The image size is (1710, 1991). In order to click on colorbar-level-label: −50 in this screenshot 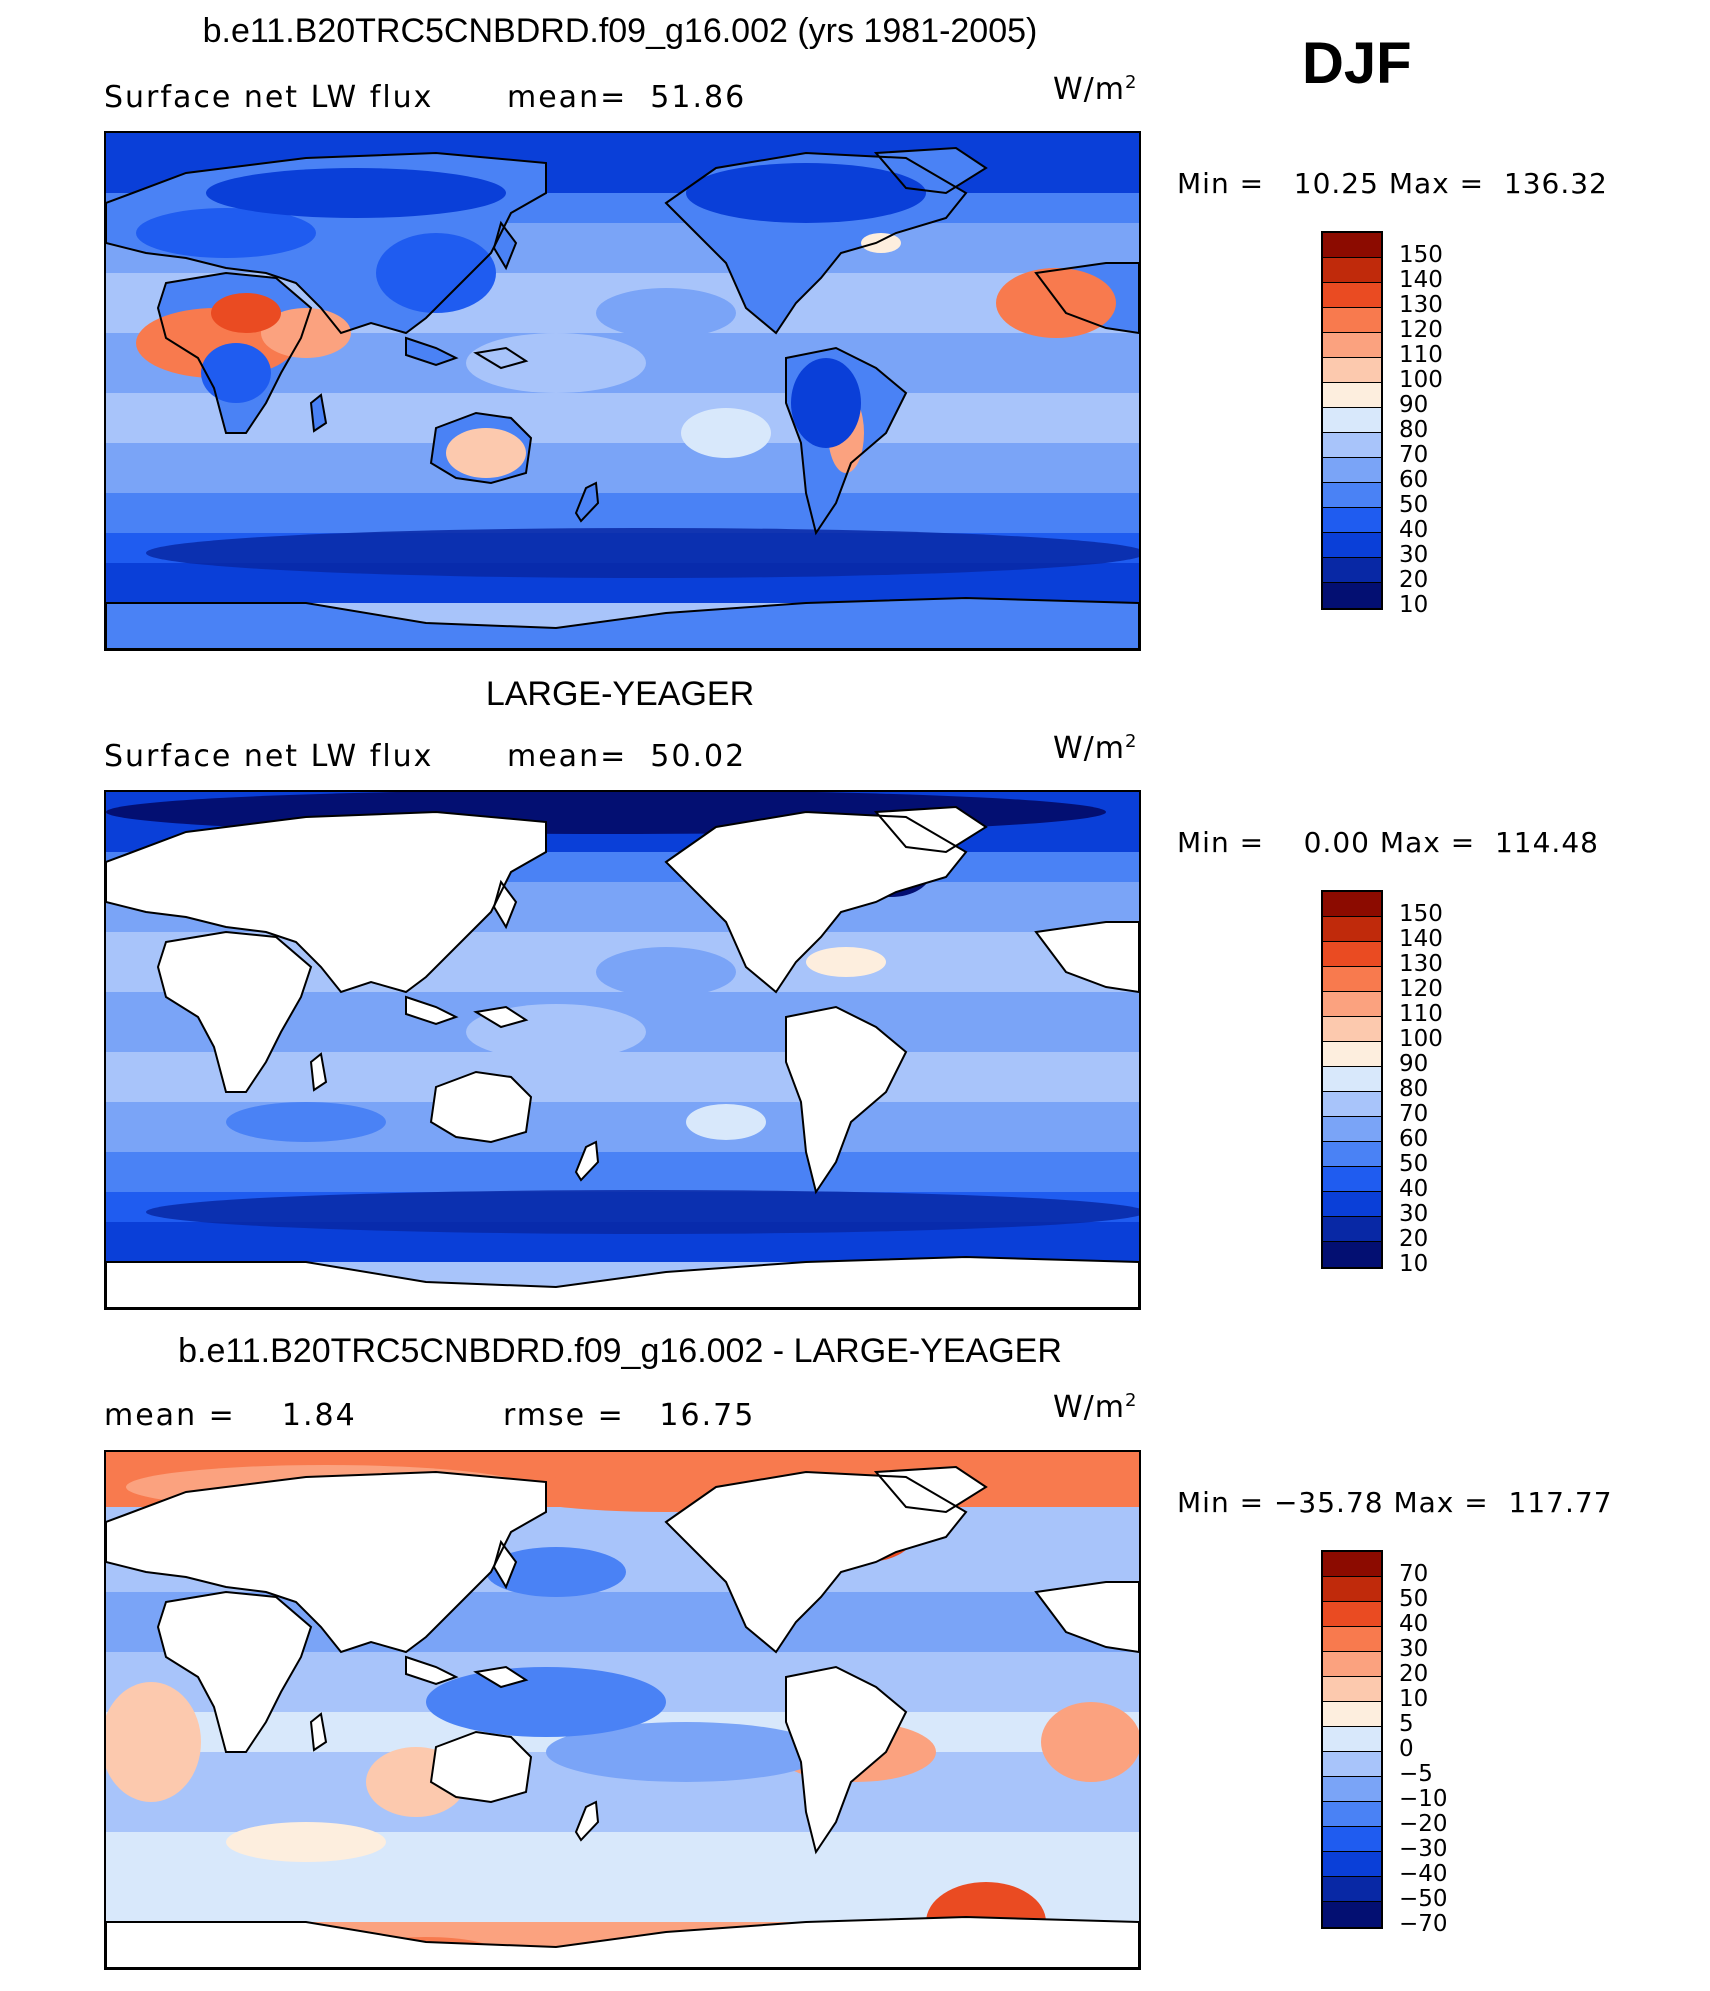, I will do `click(1423, 1899)`.